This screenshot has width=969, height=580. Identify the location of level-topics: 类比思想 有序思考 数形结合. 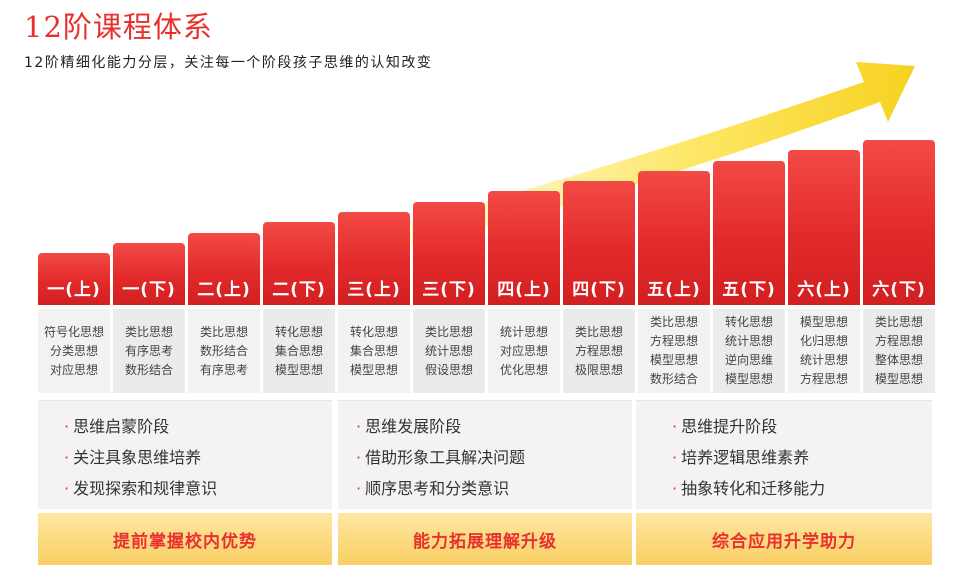
(149, 351).